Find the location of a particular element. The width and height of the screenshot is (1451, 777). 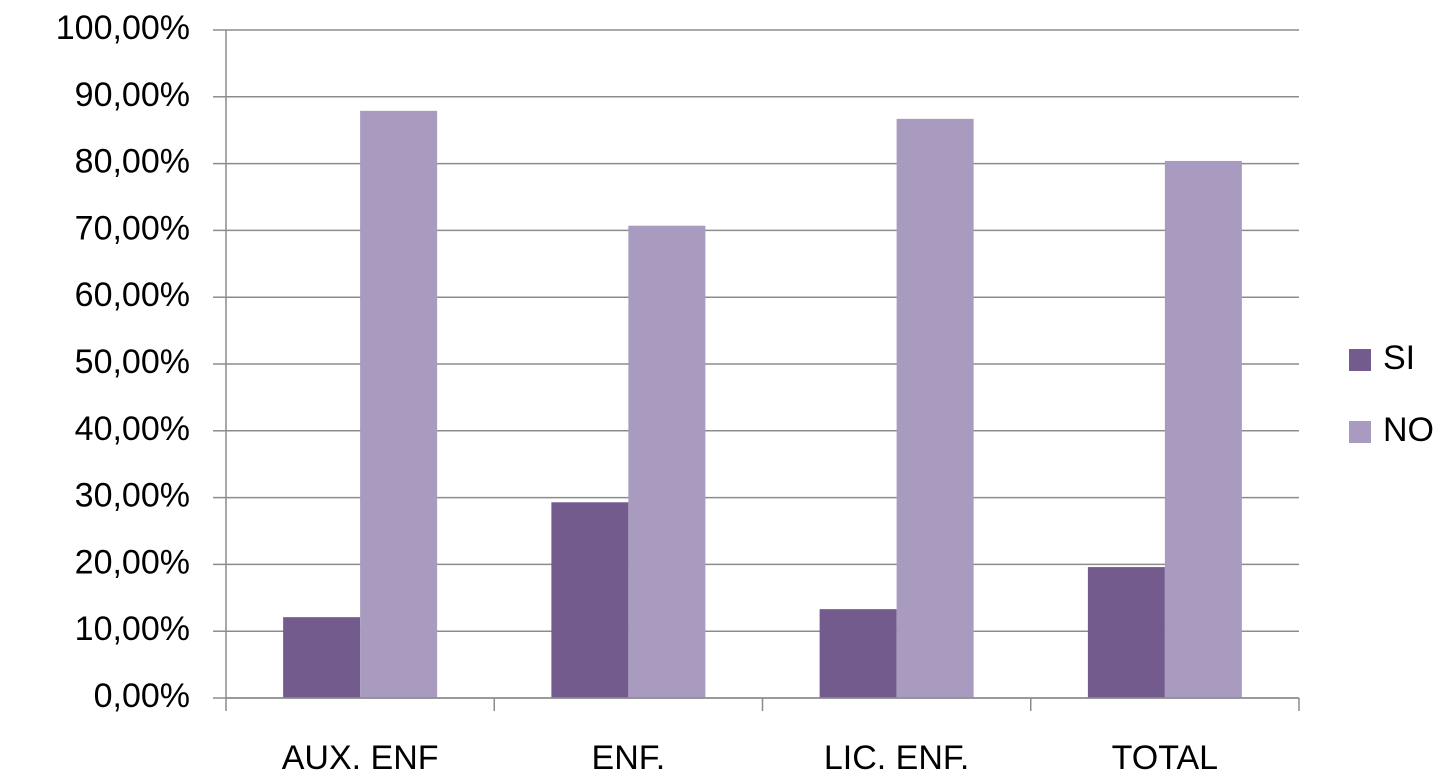

x-tick-label: LIC. ENF. is located at coordinates (896, 758).